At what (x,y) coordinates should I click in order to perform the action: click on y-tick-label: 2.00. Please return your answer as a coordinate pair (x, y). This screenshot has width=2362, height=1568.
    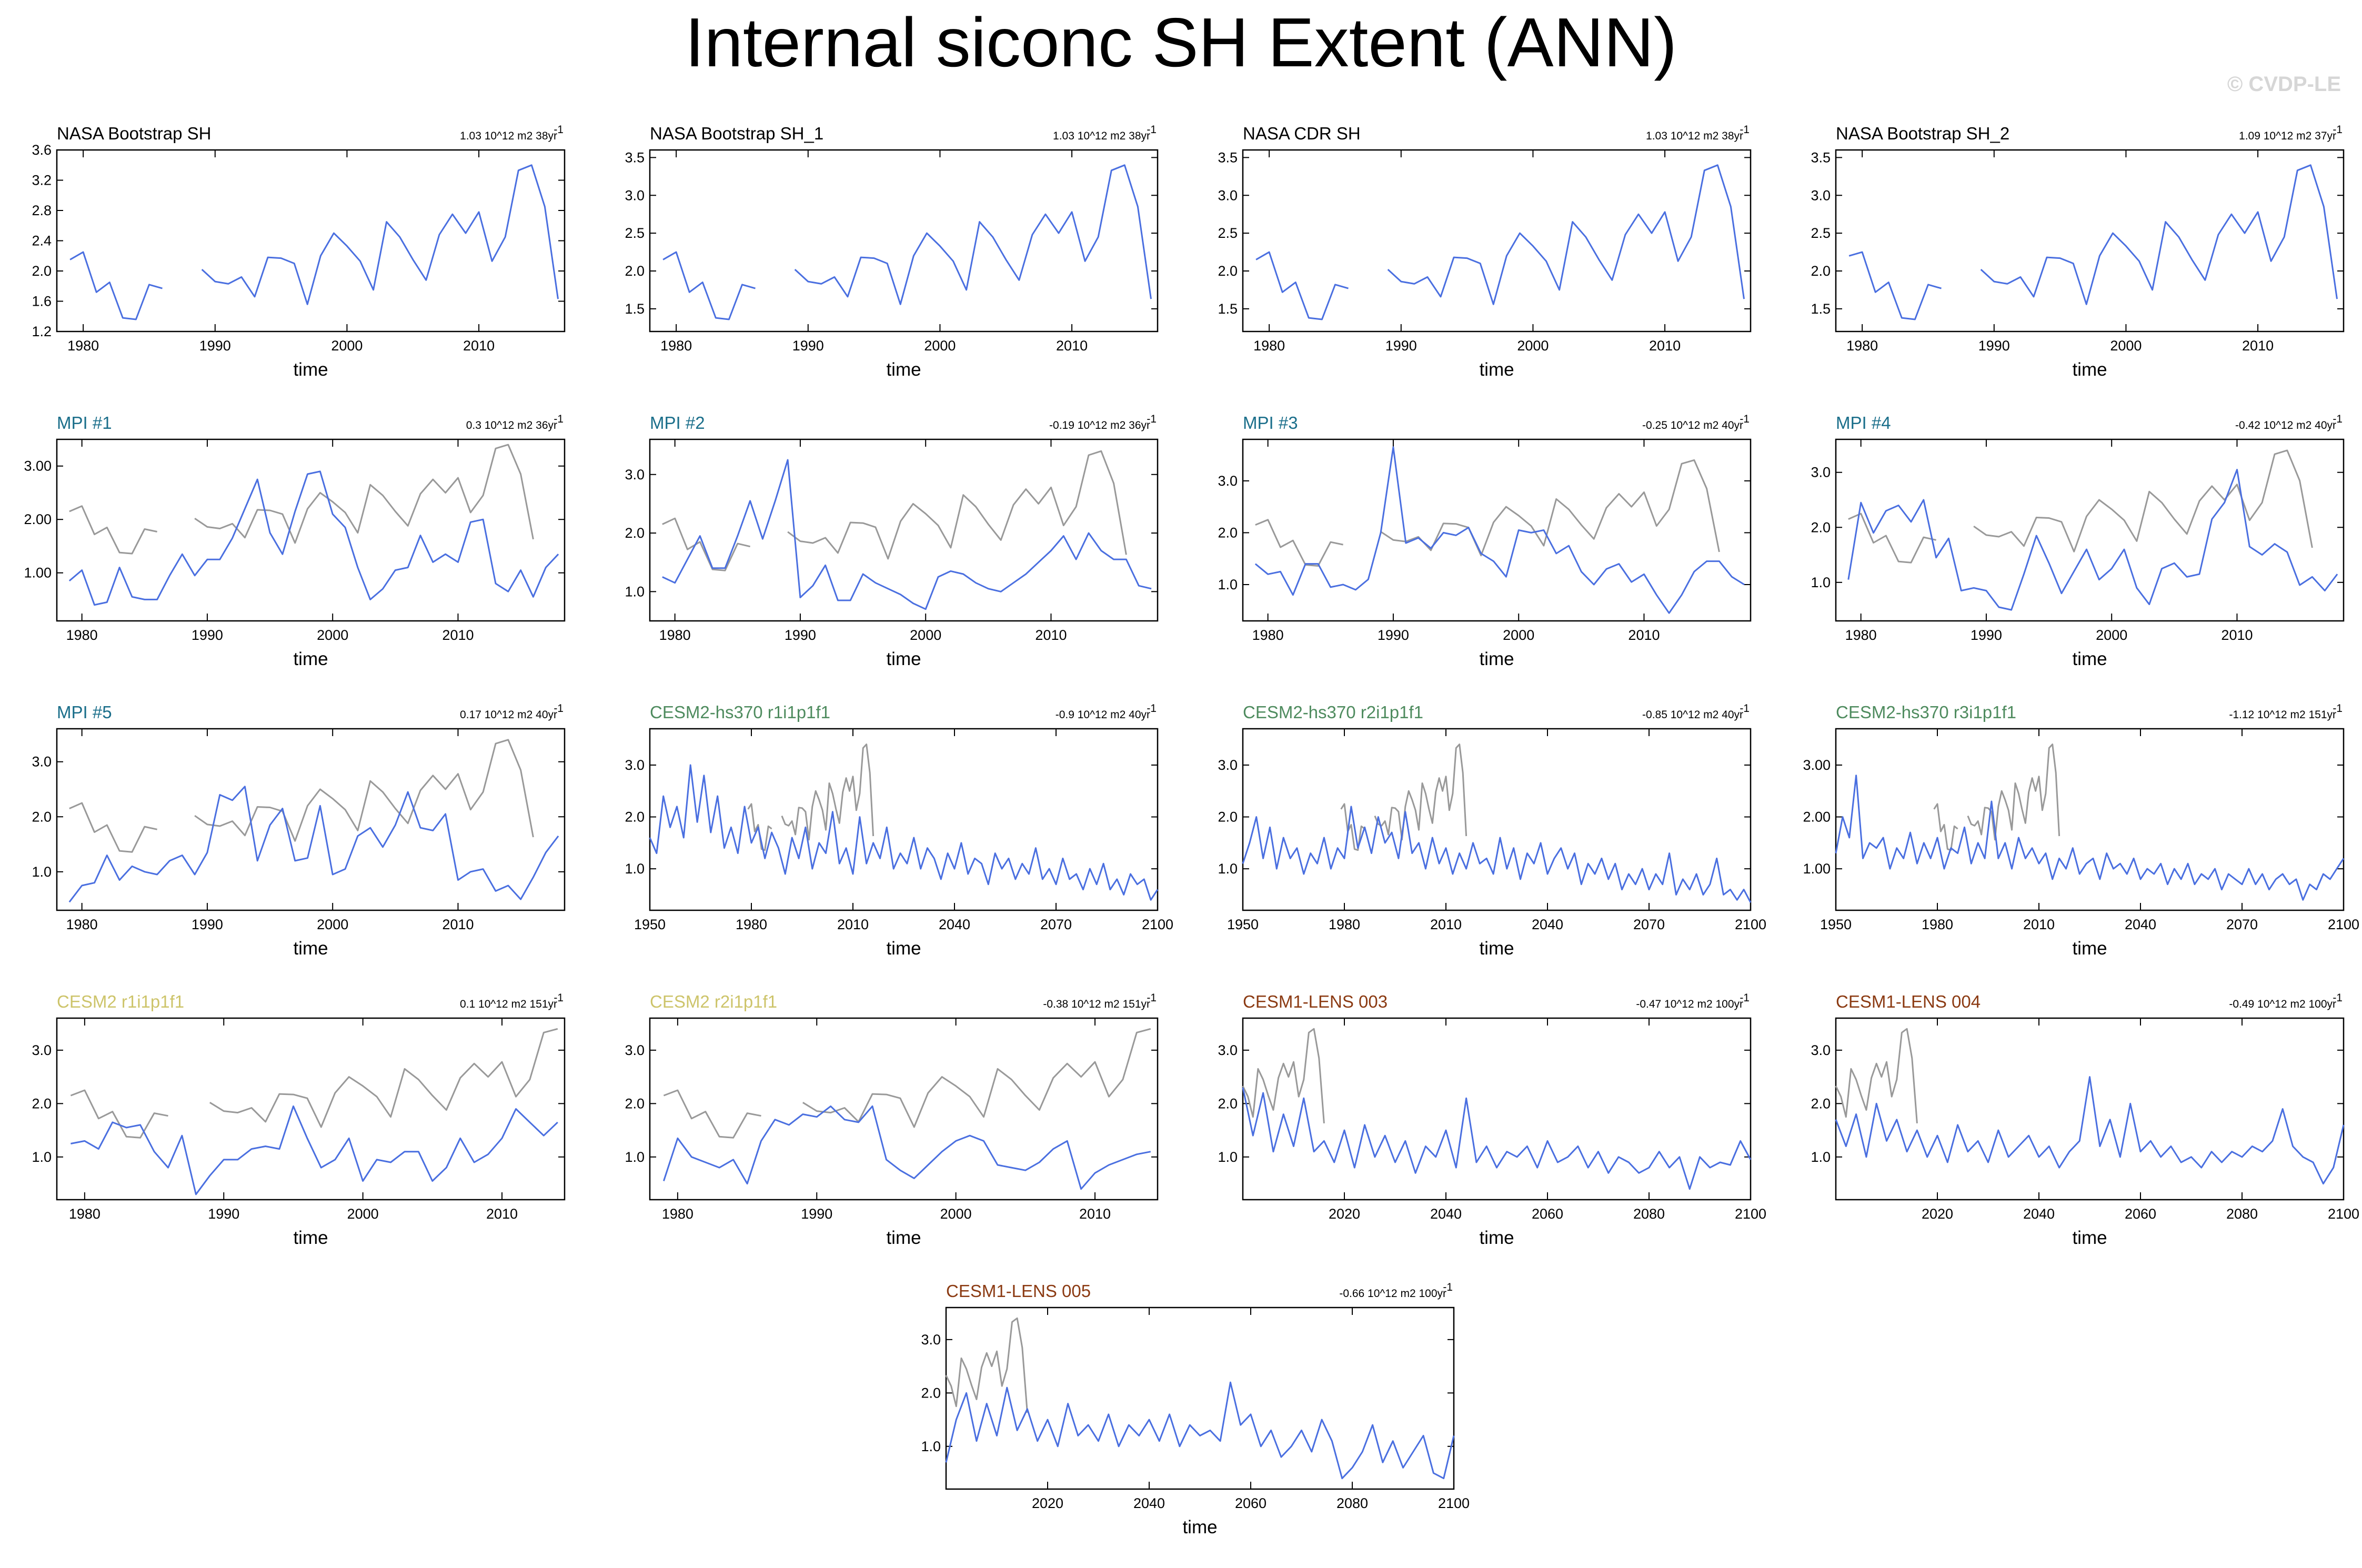
    Looking at the image, I should click on (1817, 817).